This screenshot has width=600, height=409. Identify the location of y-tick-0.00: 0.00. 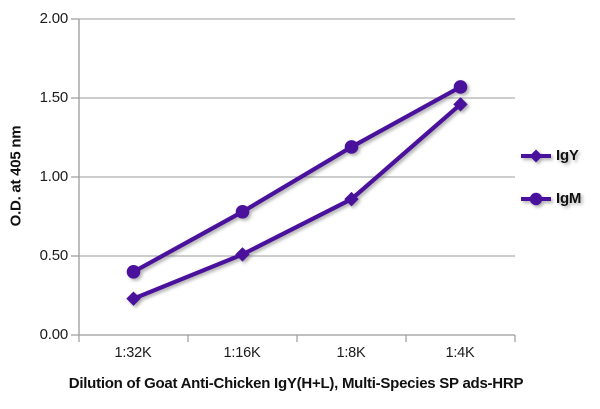
(54, 334).